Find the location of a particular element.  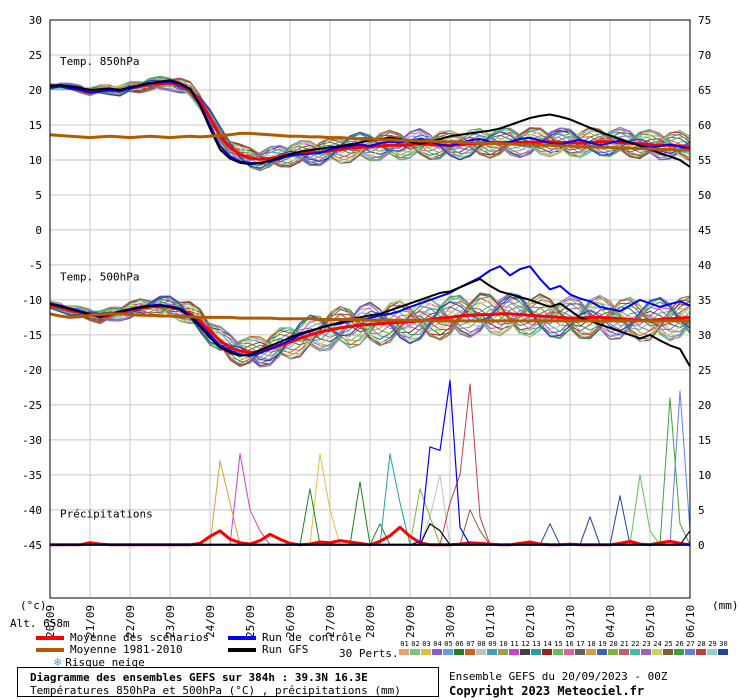

left-tick-label: -5 is located at coordinates (35, 265).